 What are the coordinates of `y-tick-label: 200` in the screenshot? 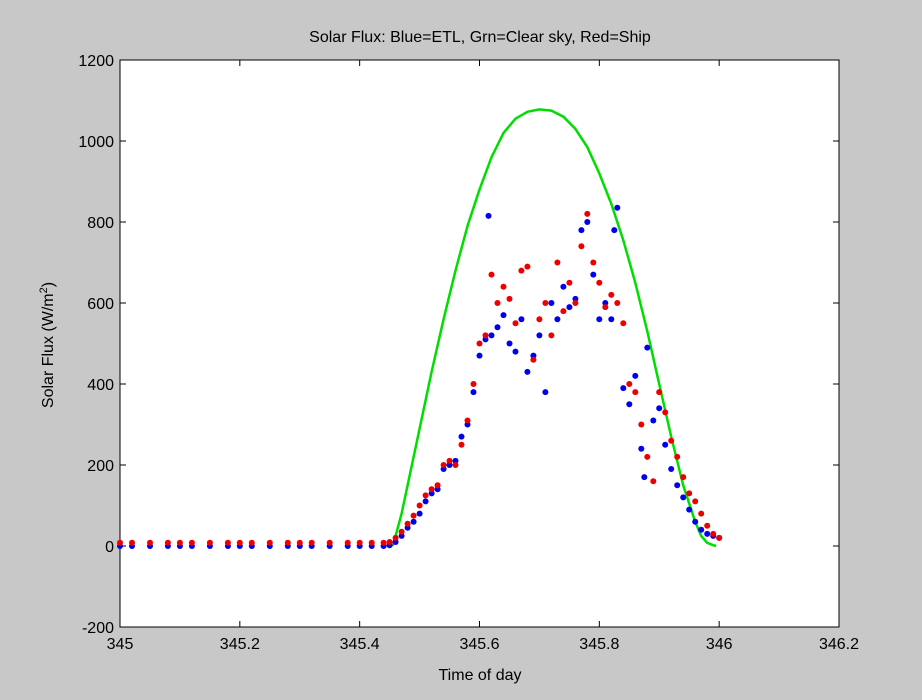 It's located at (100, 466).